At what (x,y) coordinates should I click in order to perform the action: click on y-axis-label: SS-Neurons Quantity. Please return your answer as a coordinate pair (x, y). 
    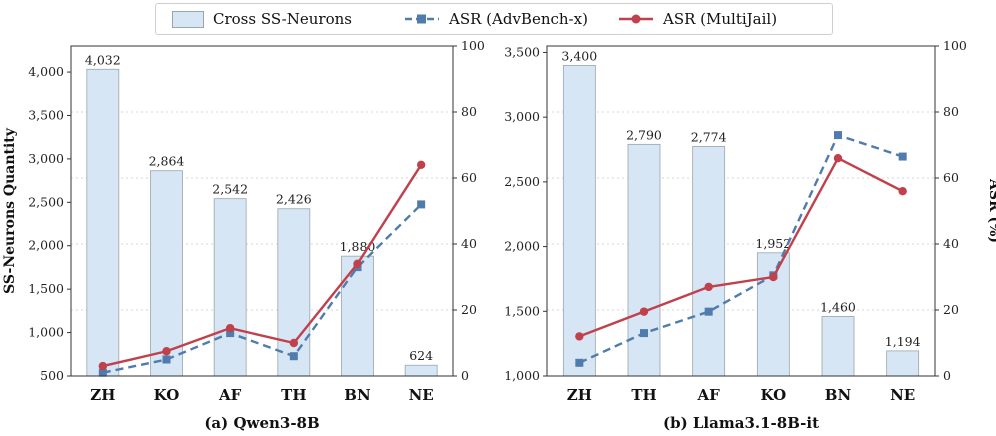
    Looking at the image, I should click on (10, 210).